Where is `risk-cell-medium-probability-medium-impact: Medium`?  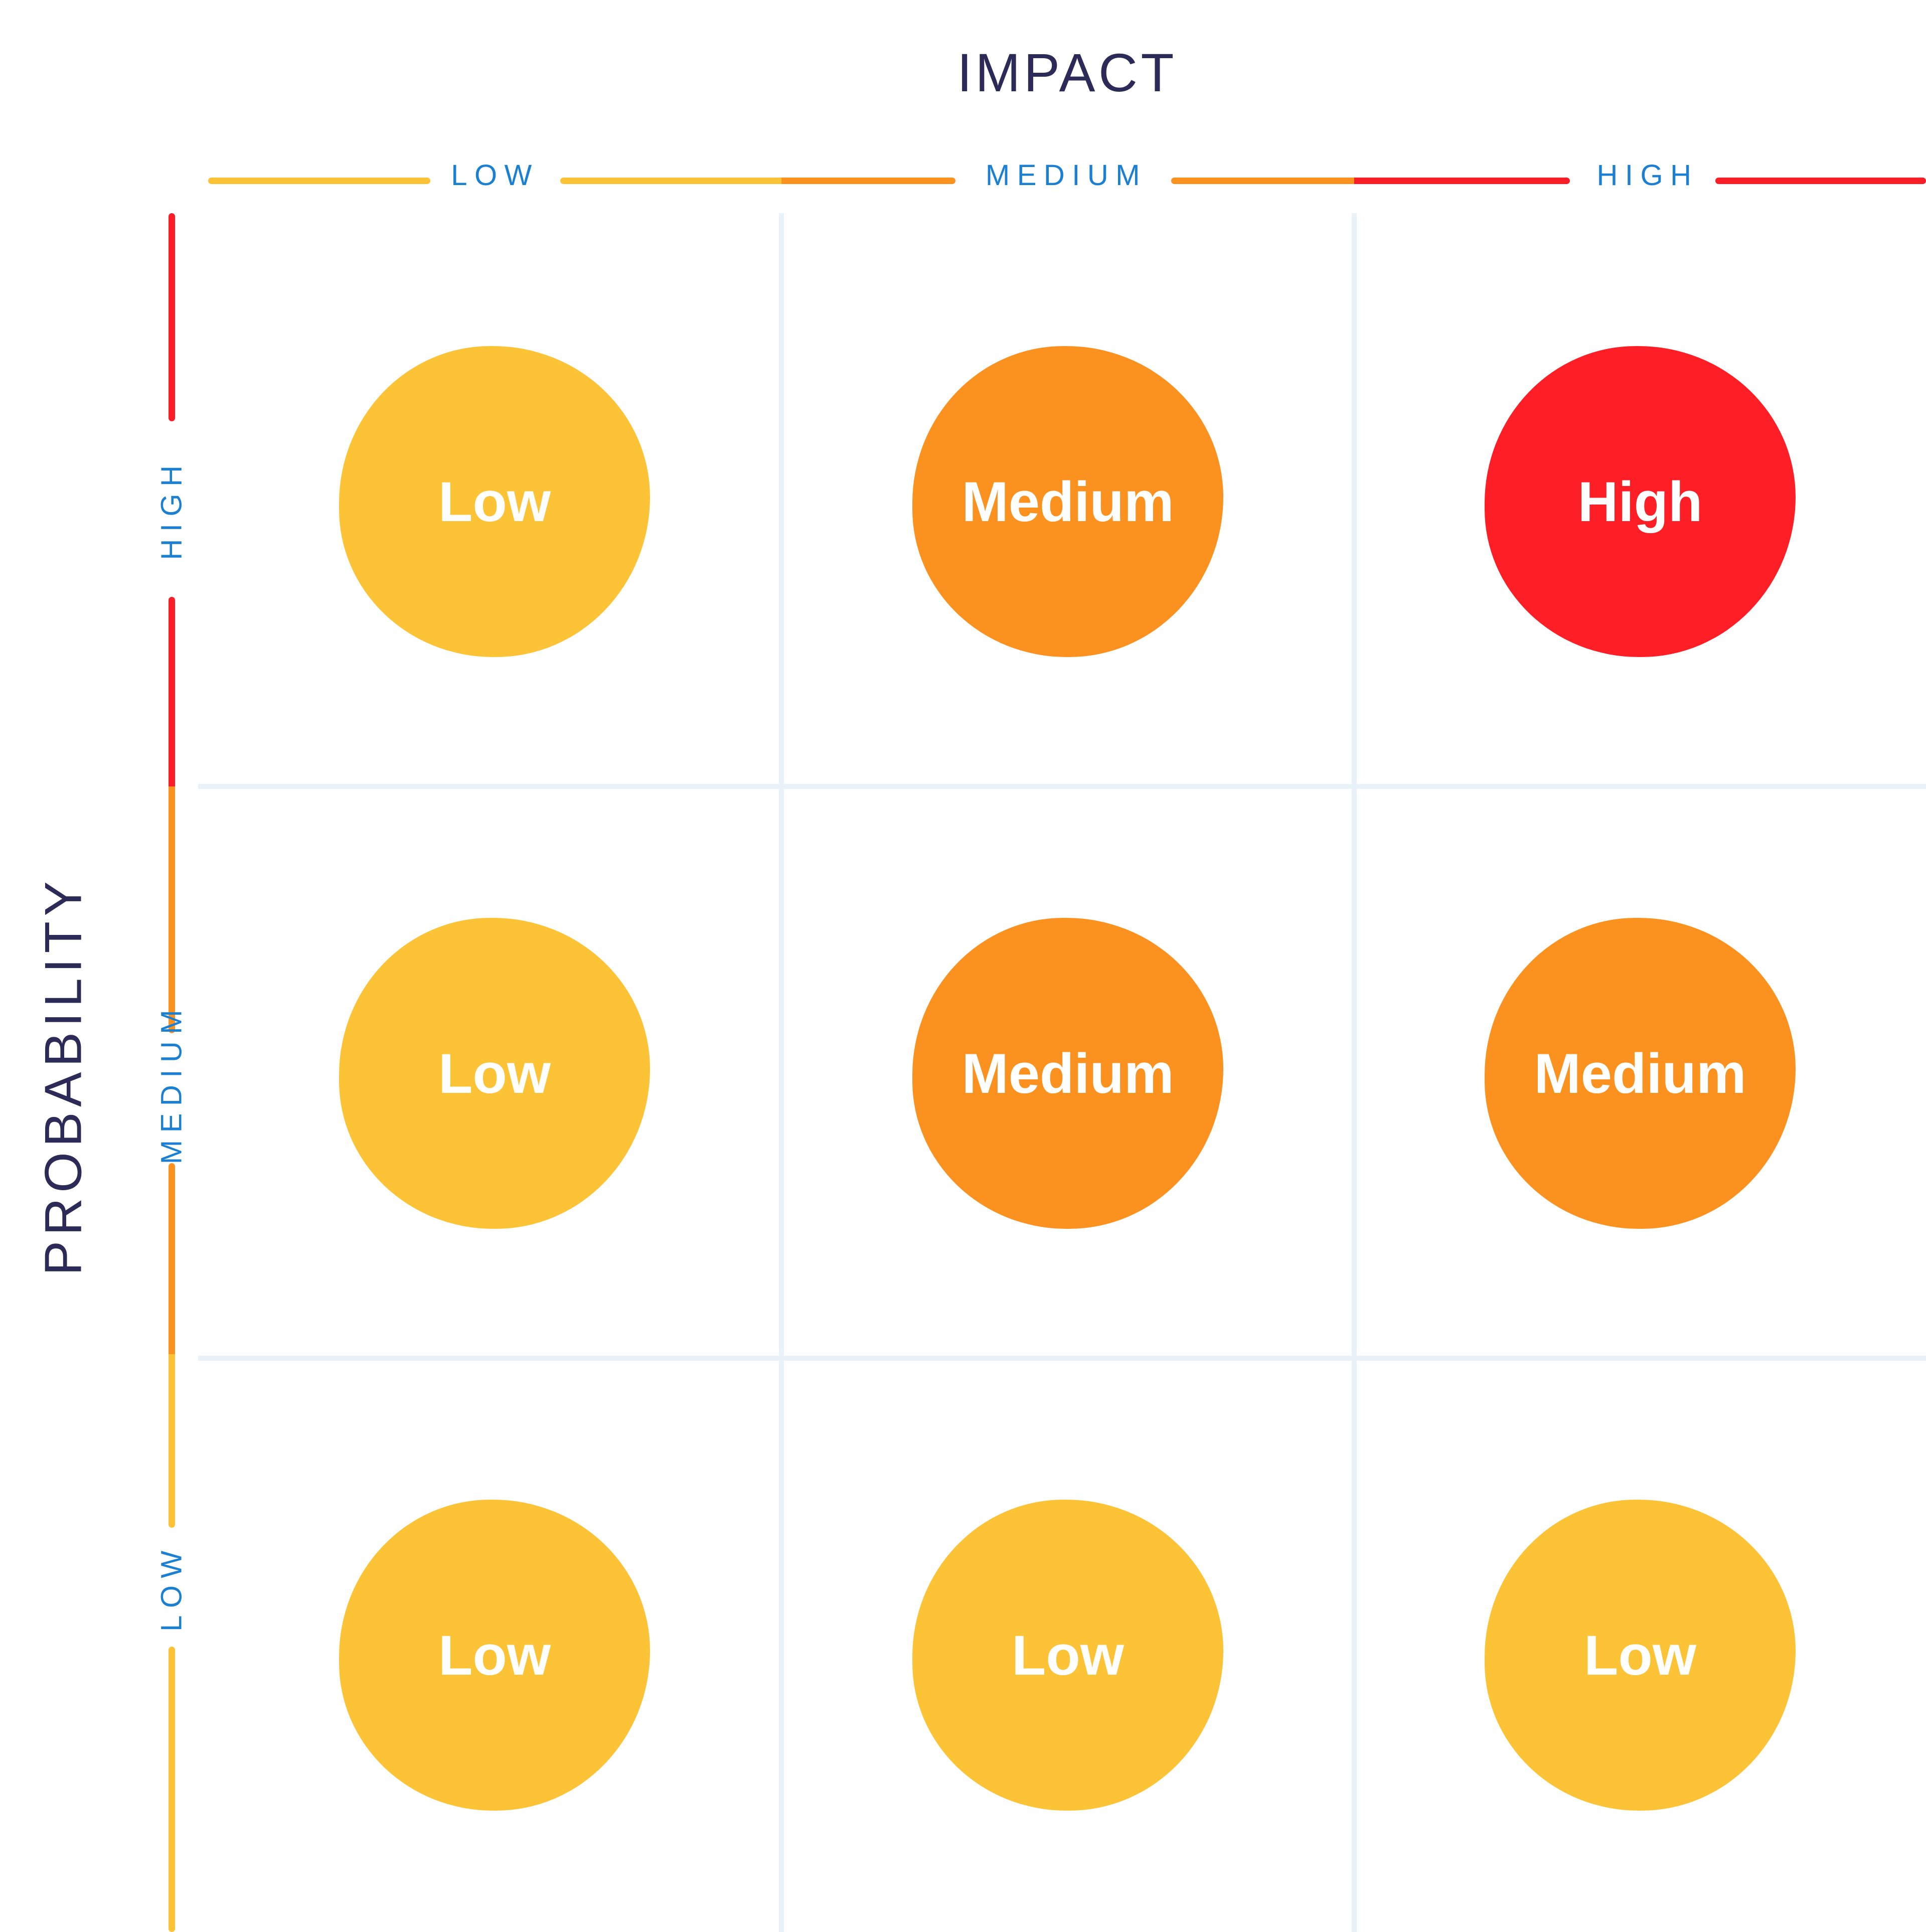 risk-cell-medium-probability-medium-impact: Medium is located at coordinates (1067, 1073).